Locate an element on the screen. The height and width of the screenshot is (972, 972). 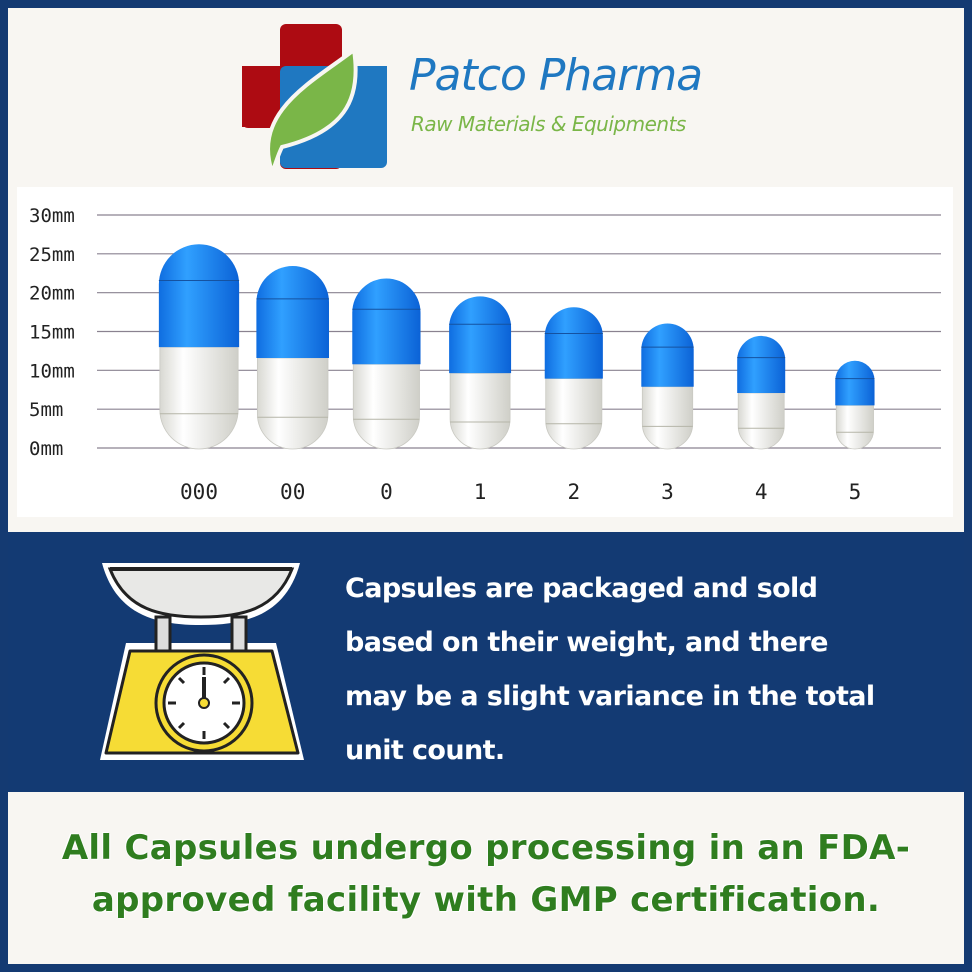
x-tick-label: 5 is located at coordinates (855, 492).